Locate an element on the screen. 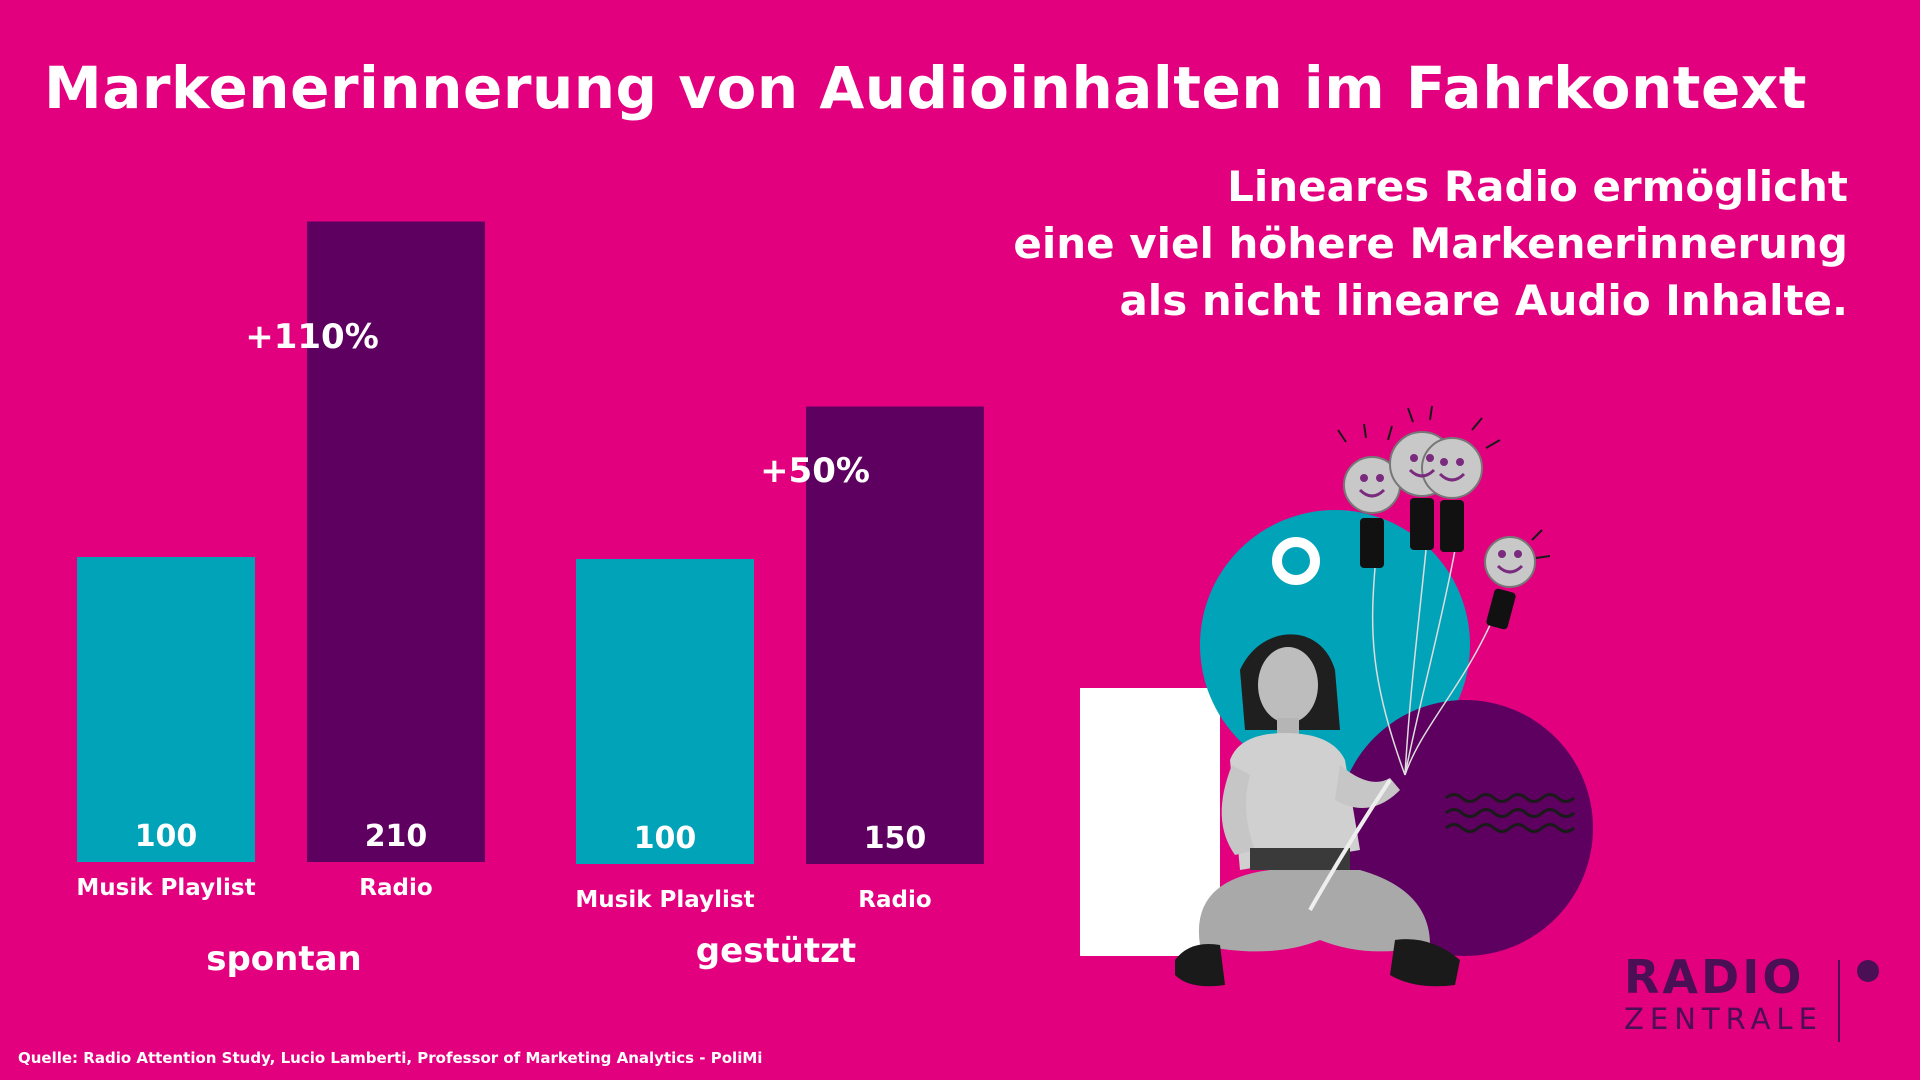 This screenshot has height=1080, width=1920. logo-dot-icon is located at coordinates (1868, 971).